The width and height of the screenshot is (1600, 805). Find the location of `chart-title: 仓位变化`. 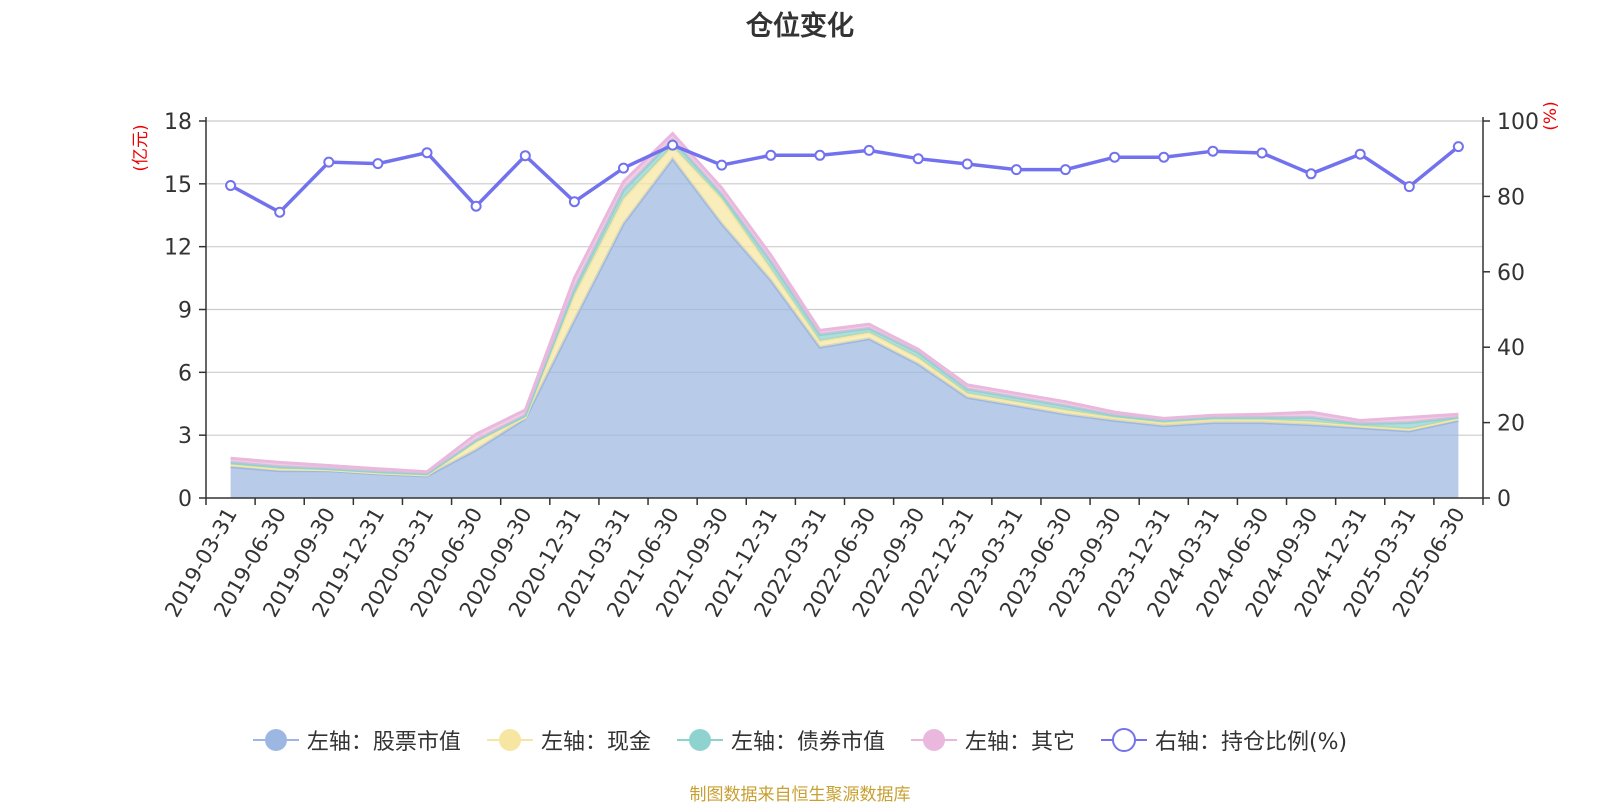

chart-title: 仓位变化 is located at coordinates (800, 26).